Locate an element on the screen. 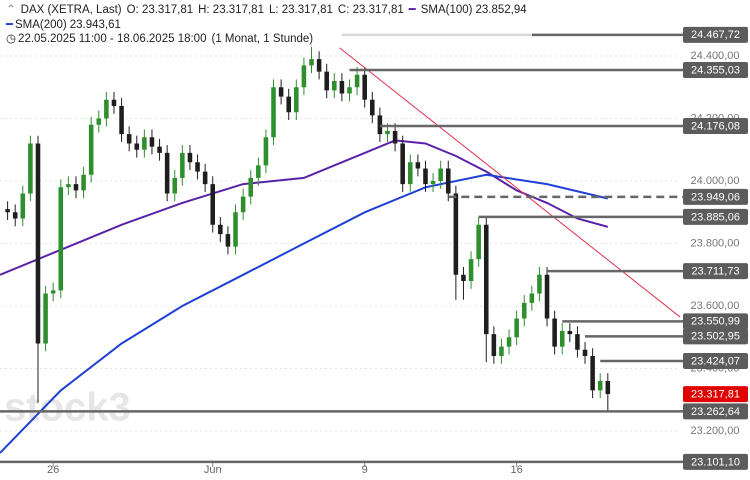 This screenshot has width=750, height=480. date-range: 22.05.2025 11:00 - 18.06.2025 18:00 is located at coordinates (112, 39).